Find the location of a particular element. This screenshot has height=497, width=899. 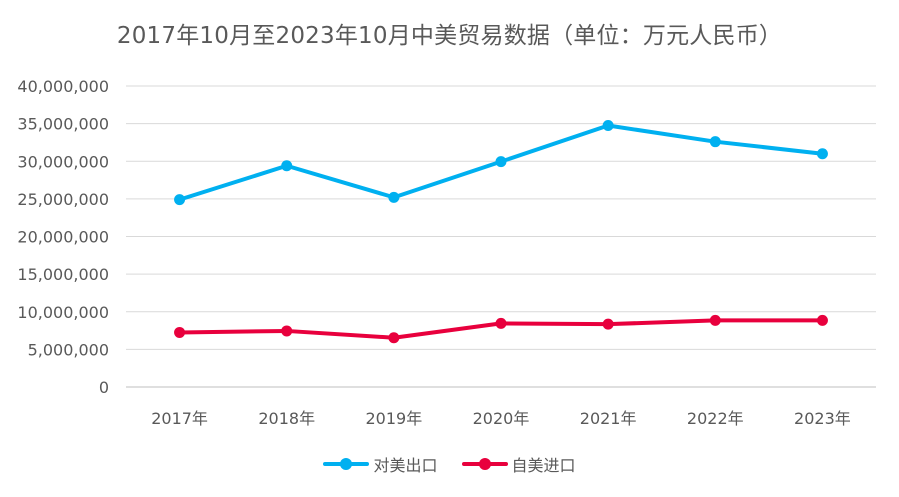

x-tick-label: 2019年 is located at coordinates (393, 418).